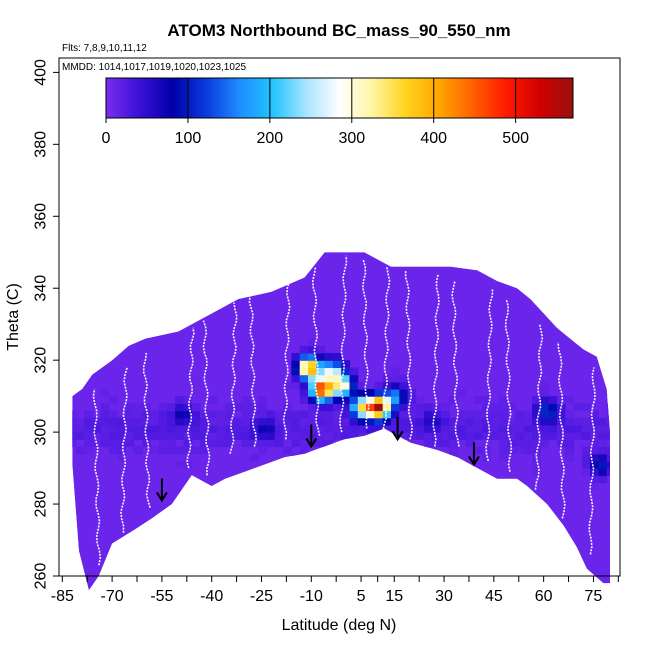  What do you see at coordinates (154, 67) in the screenshot?
I see `mmdd-label: MMDD: 1014,1017,1019,1020,1023,1025` at bounding box center [154, 67].